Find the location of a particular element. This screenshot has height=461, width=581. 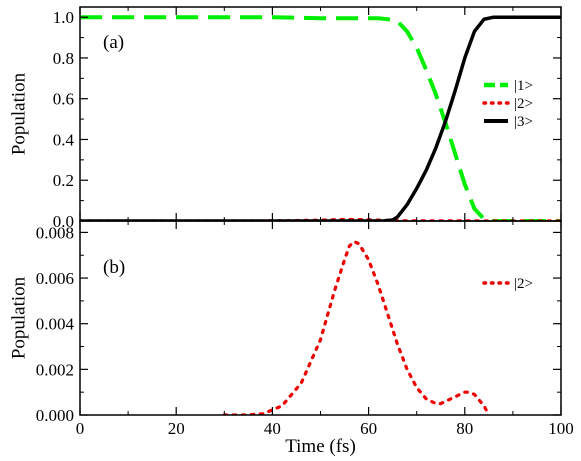

y-tick-label: 0.0 is located at coordinates (63, 221).